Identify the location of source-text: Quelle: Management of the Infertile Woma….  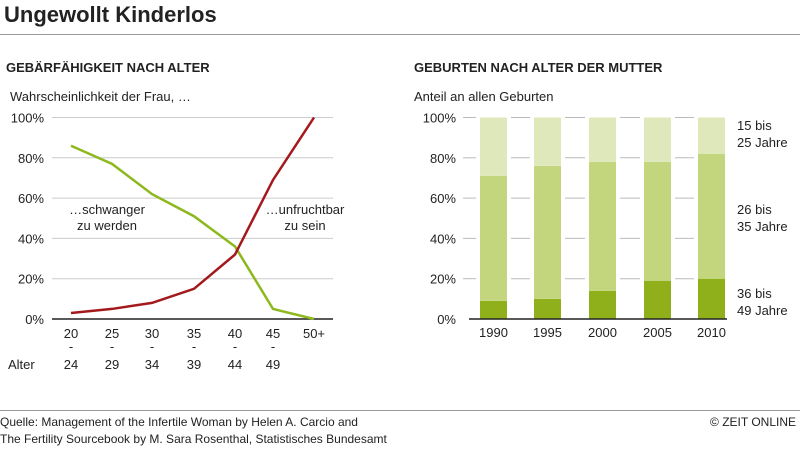
(193, 431).